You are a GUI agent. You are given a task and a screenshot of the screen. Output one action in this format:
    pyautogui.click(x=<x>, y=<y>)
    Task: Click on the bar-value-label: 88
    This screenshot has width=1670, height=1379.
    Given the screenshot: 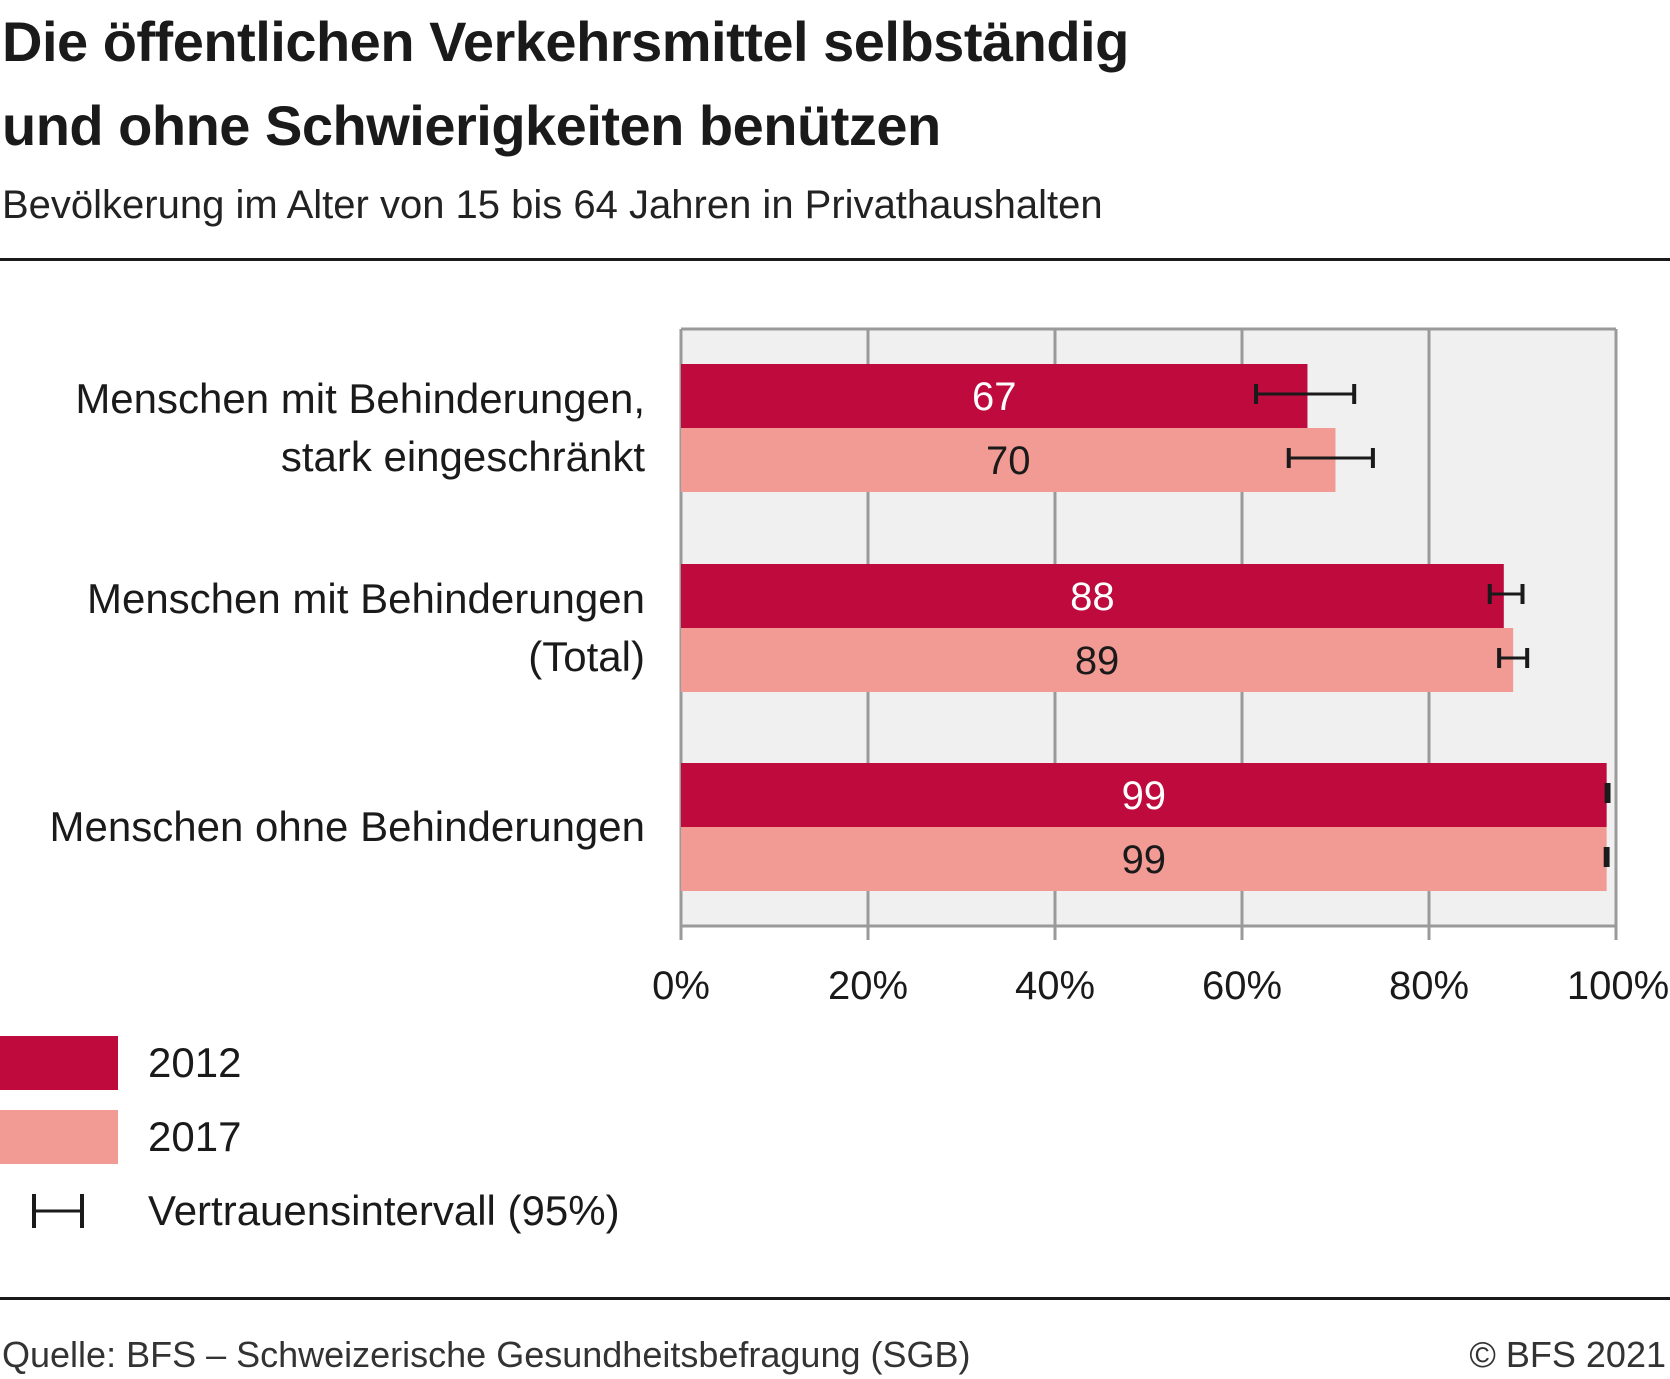 What is the action you would take?
    pyautogui.click(x=1092, y=597)
    